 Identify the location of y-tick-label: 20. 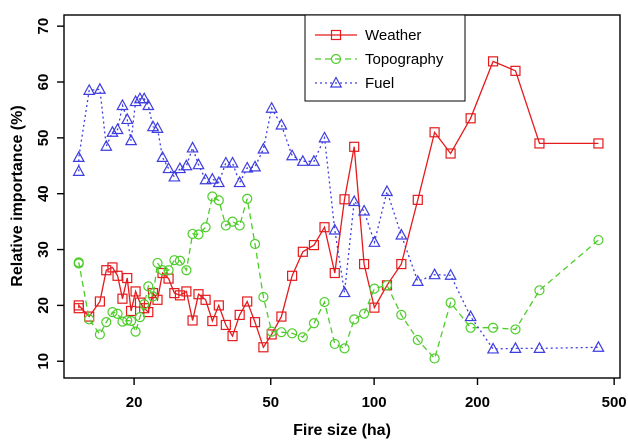
(43, 305).